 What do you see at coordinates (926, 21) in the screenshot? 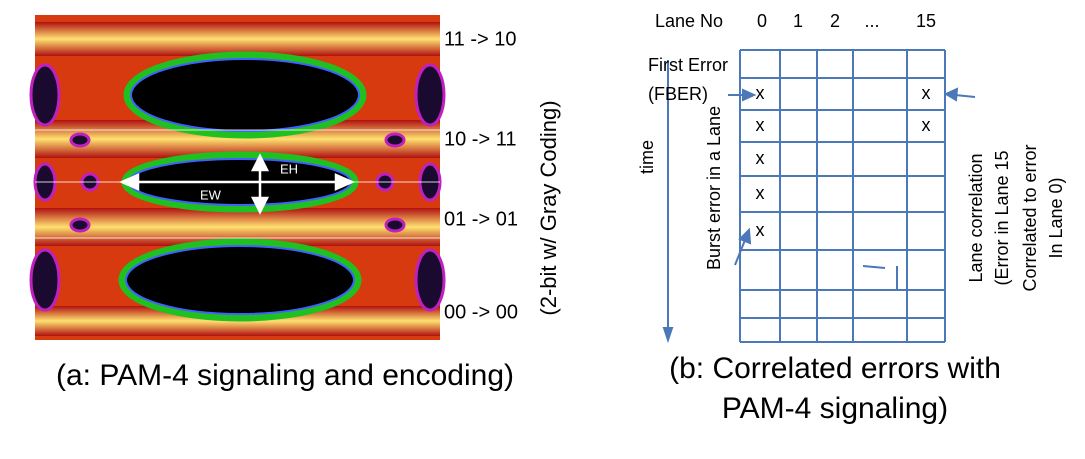
I see `column-label: 15` at bounding box center [926, 21].